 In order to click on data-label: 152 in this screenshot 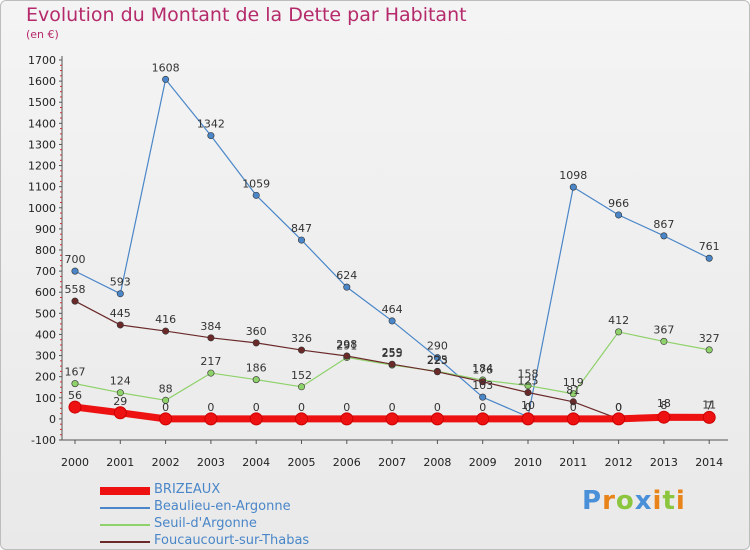, I will do `click(301, 375)`.